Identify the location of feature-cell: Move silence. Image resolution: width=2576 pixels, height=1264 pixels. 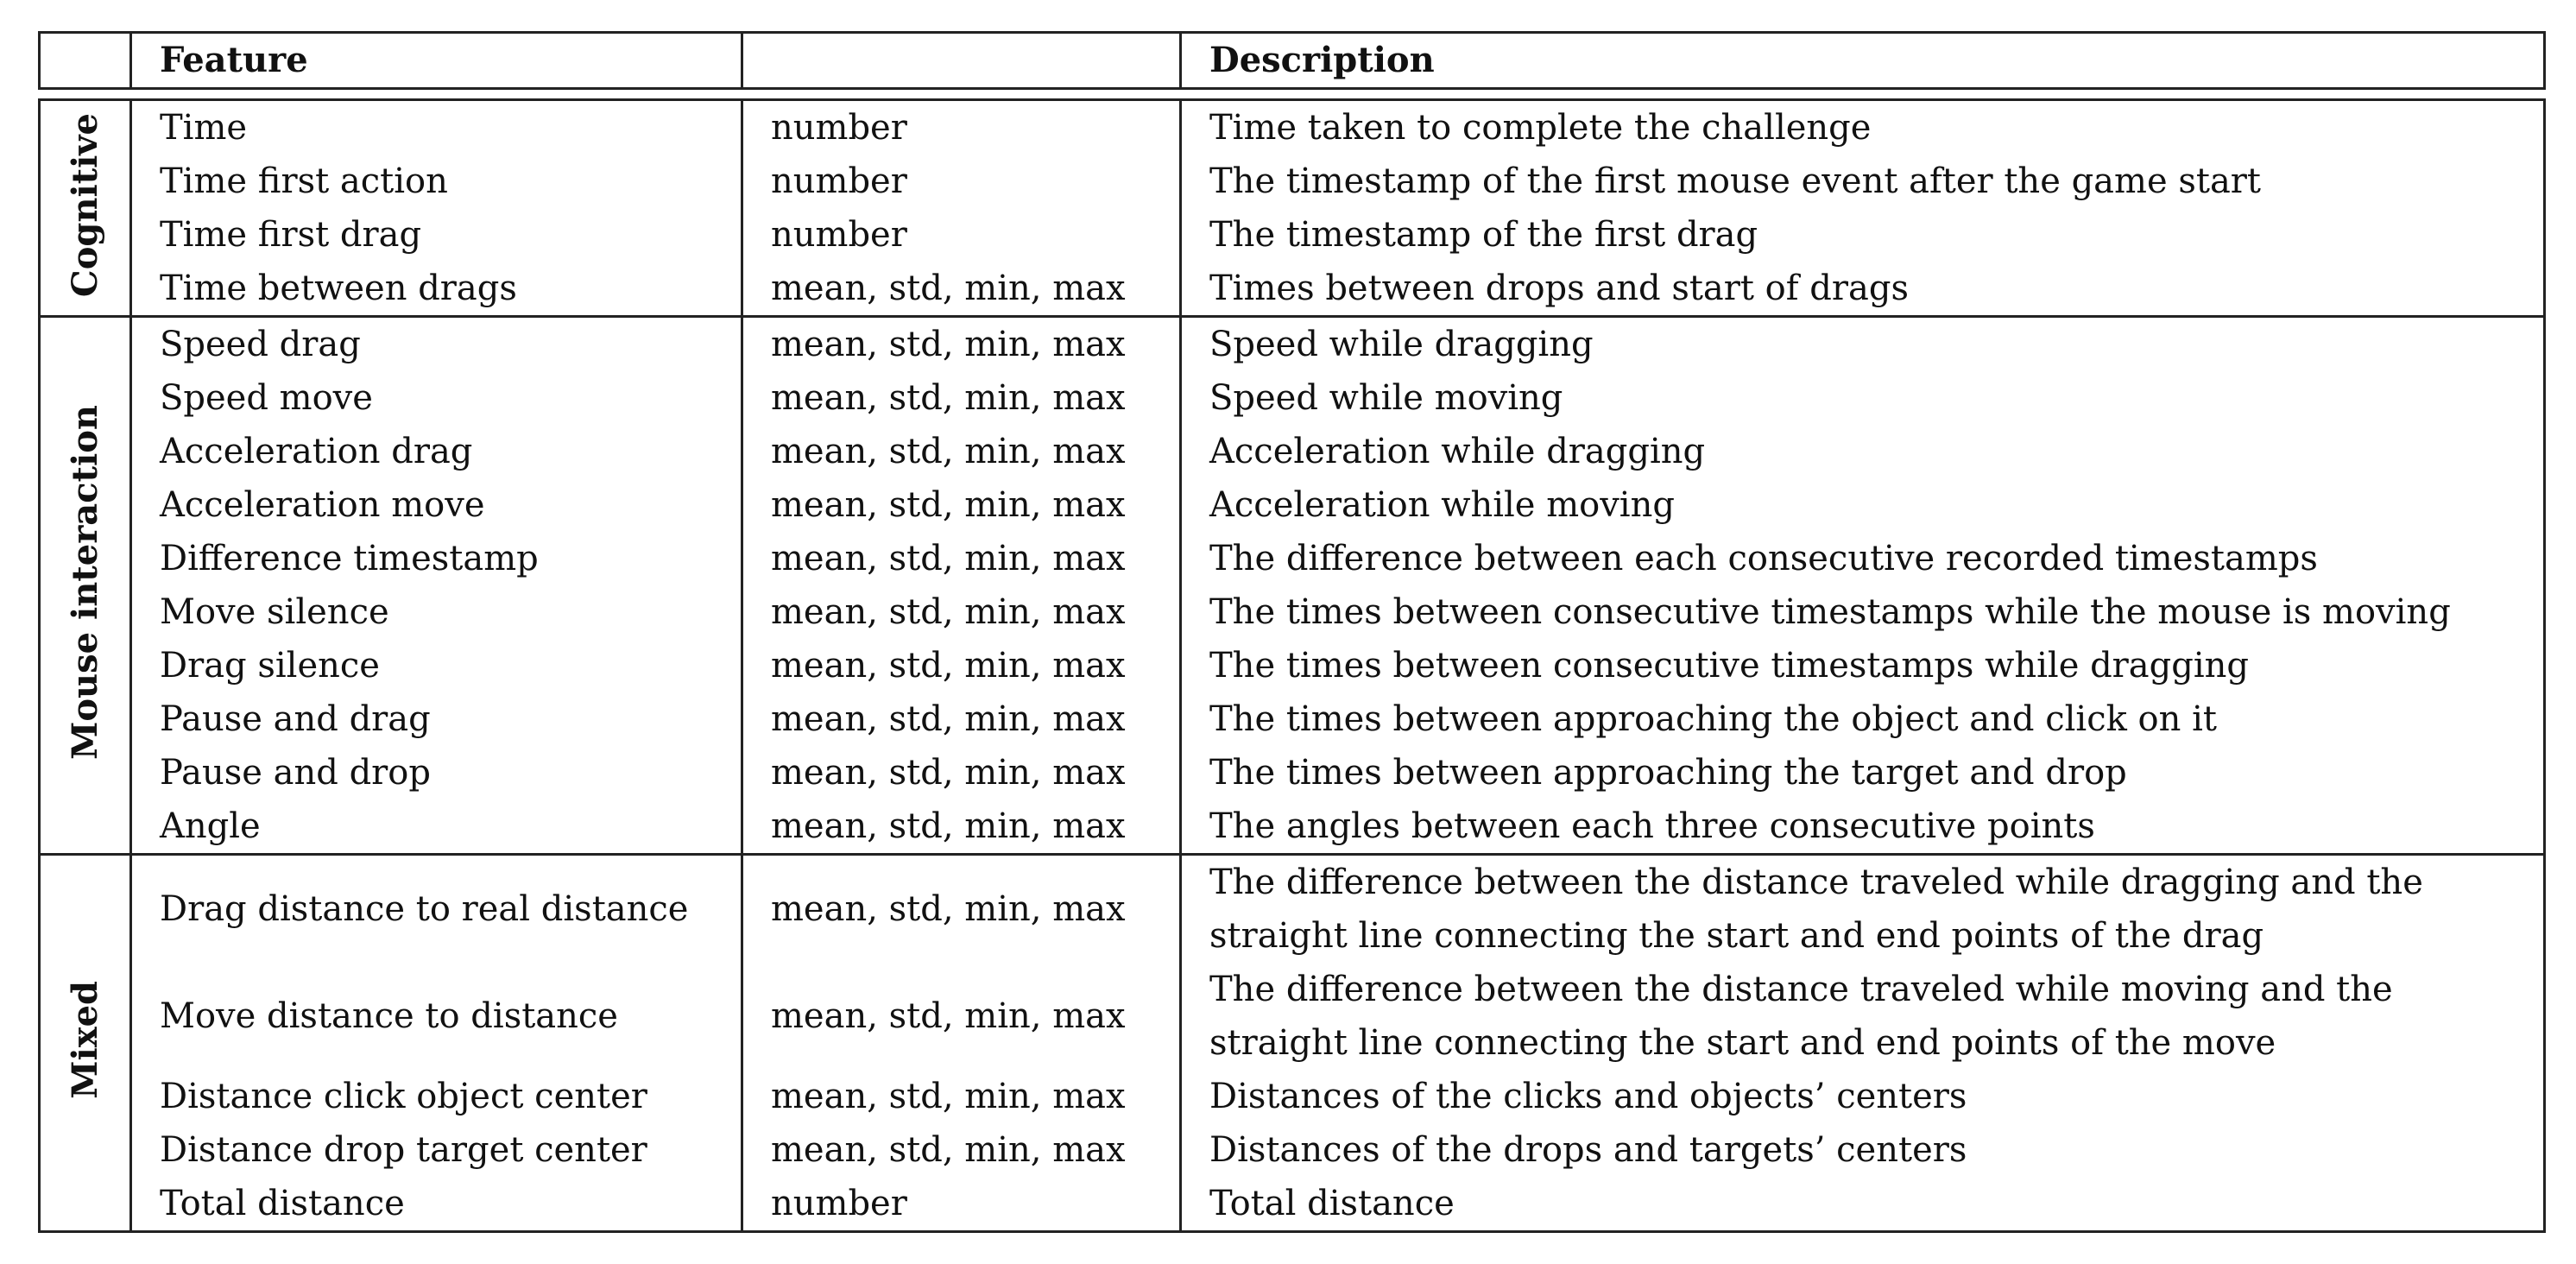
(436, 612).